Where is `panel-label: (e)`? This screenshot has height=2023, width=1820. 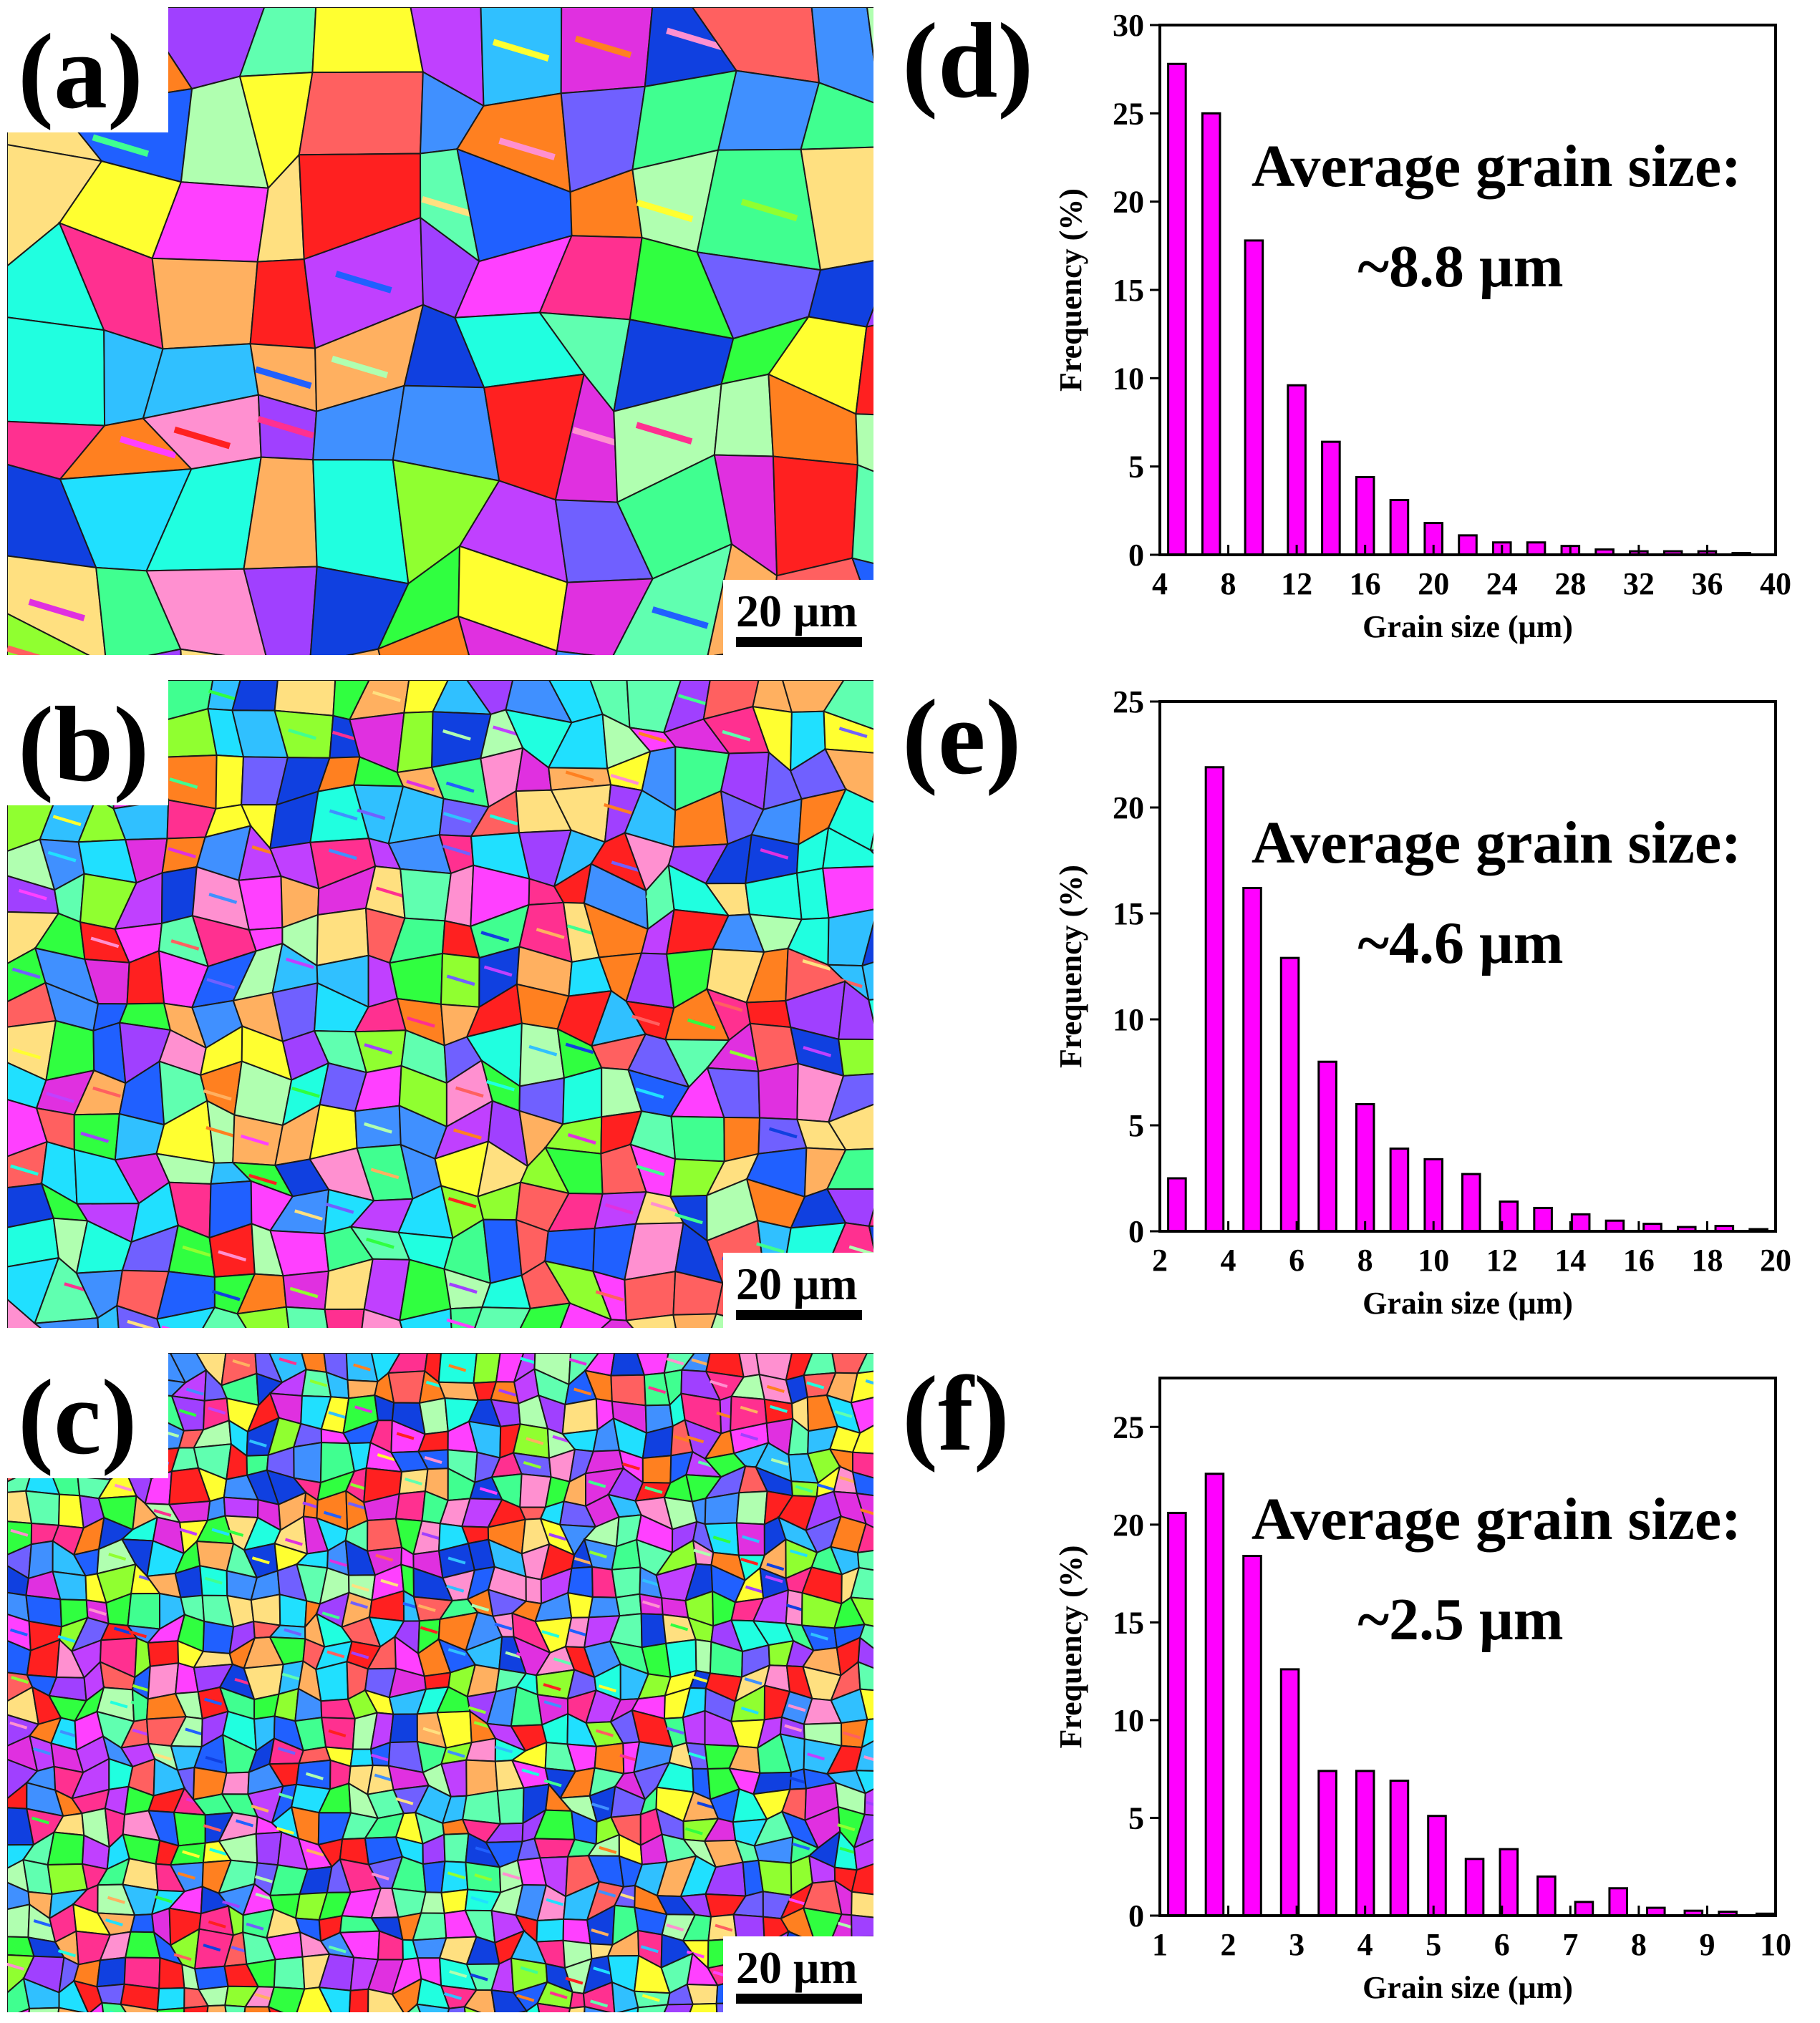
panel-label: (e) is located at coordinates (961, 737).